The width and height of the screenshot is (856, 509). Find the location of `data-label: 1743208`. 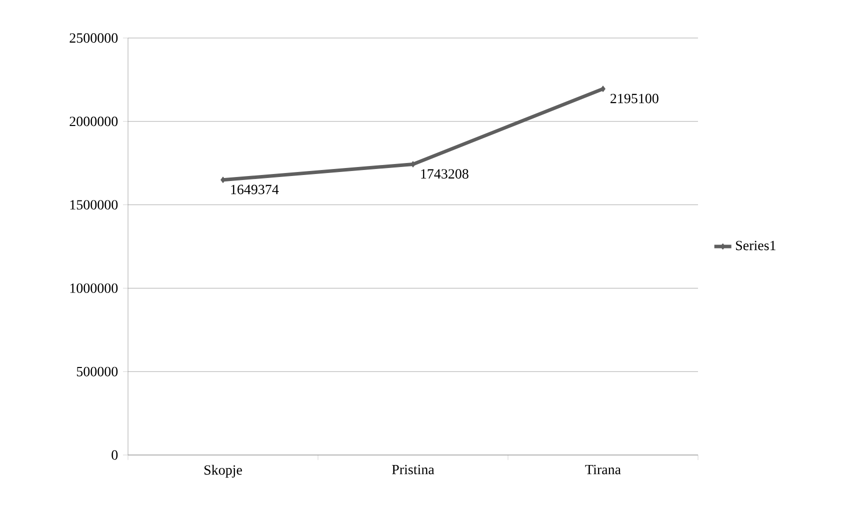

data-label: 1743208 is located at coordinates (444, 174).